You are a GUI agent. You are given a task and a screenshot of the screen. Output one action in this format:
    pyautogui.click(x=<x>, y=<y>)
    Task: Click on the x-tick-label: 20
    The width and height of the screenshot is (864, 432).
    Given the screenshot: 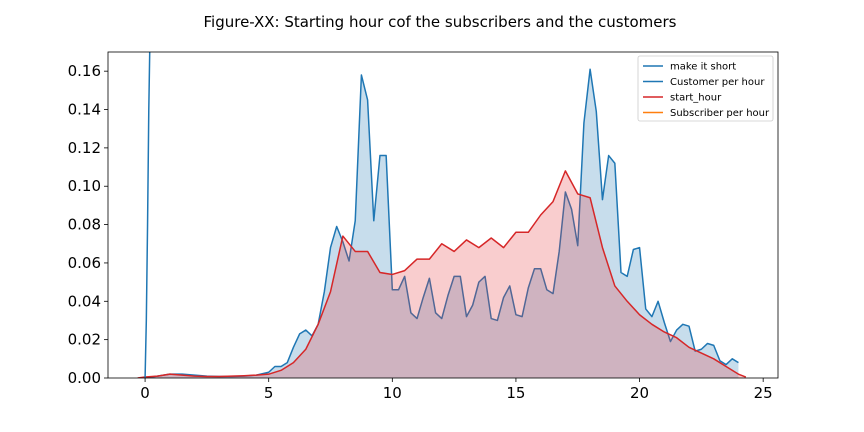 What is the action you would take?
    pyautogui.click(x=639, y=393)
    